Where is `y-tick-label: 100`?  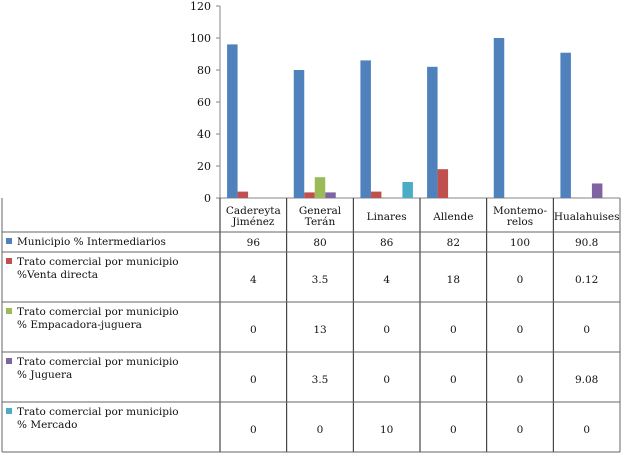
y-tick-label: 100 is located at coordinates (200, 38).